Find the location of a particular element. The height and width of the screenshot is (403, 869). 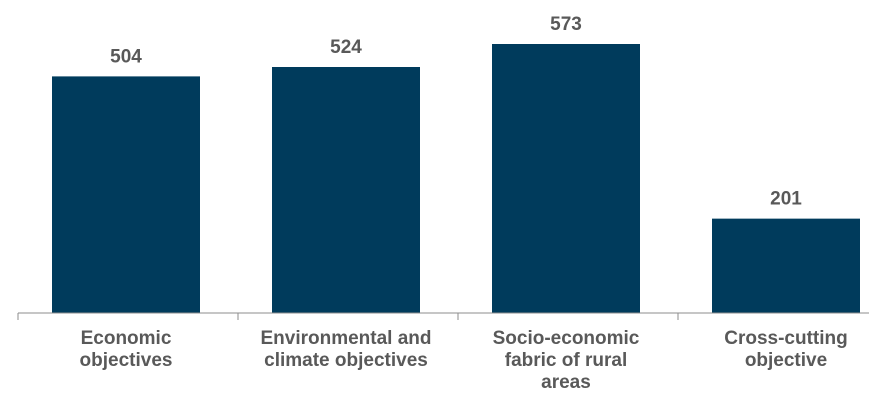

data-label: 573 is located at coordinates (566, 24).